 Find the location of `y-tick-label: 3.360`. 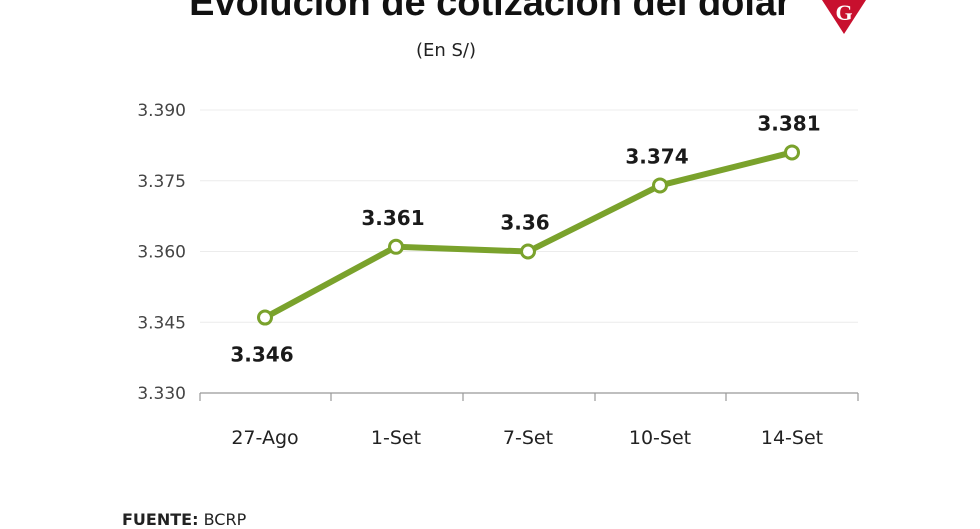

y-tick-label: 3.360 is located at coordinates (161, 253).